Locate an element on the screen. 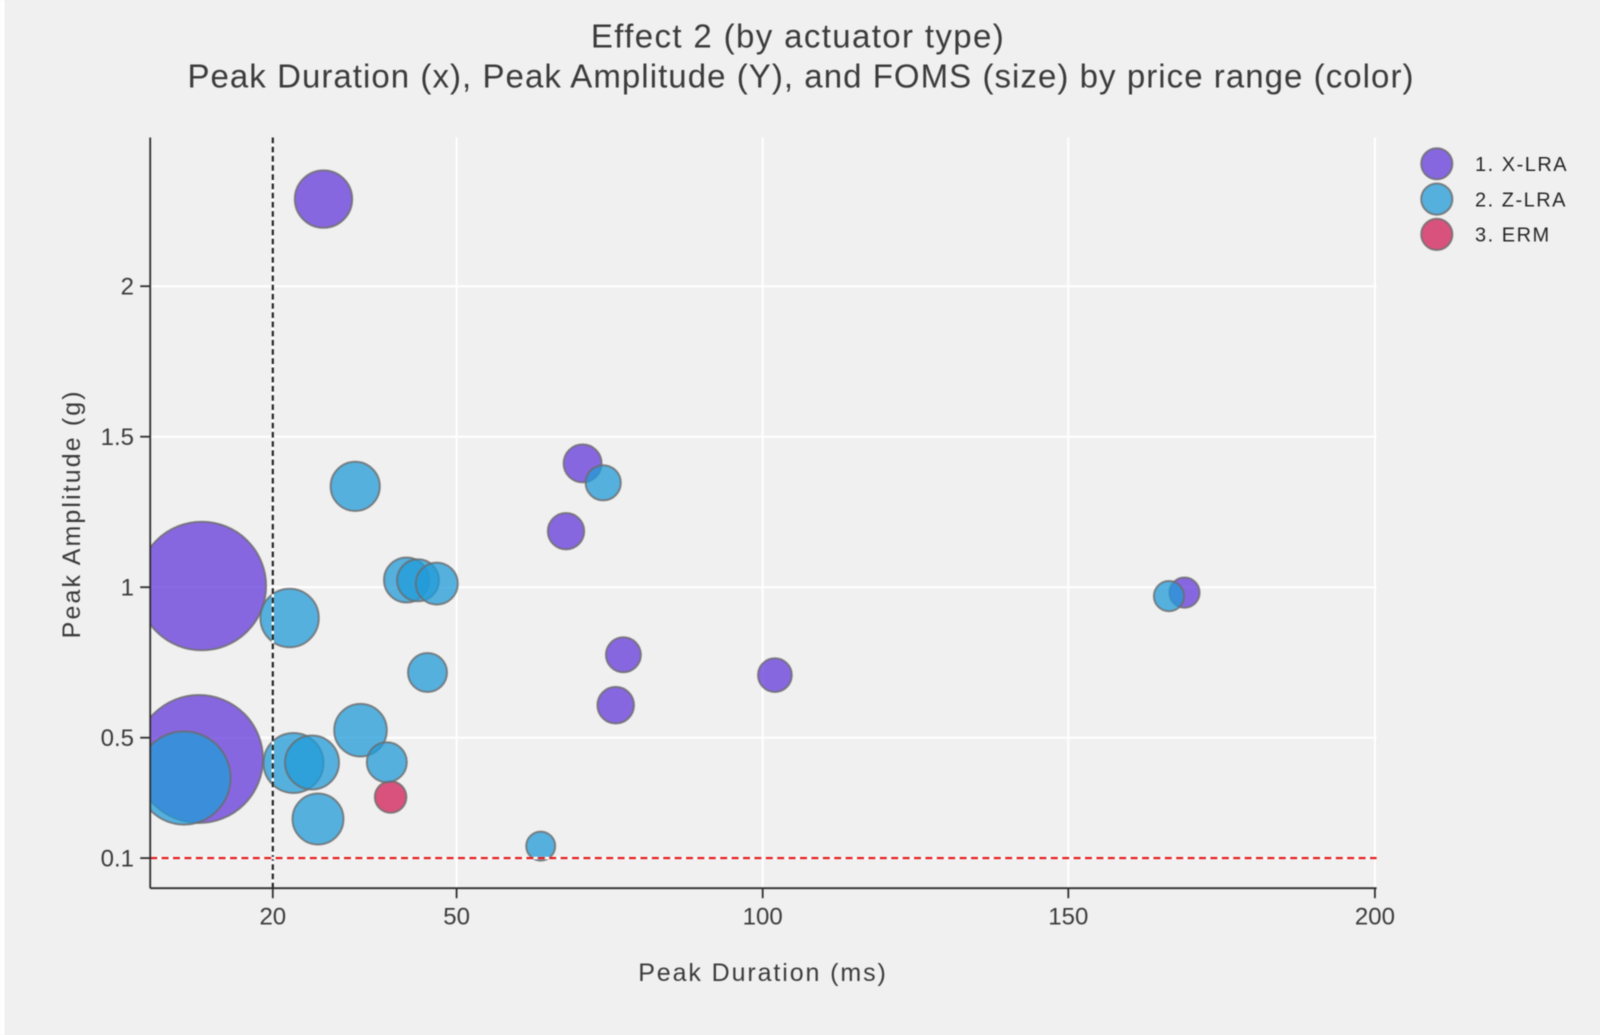 Image resolution: width=1600 pixels, height=1035 pixels. svg-text: 20 is located at coordinates (272, 917).